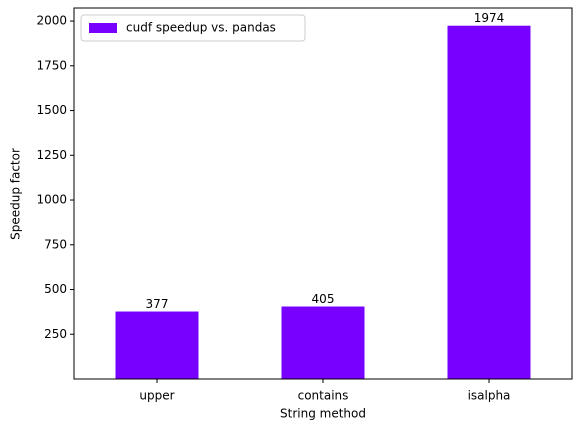  I want to click on value-label: 377, so click(157, 304).